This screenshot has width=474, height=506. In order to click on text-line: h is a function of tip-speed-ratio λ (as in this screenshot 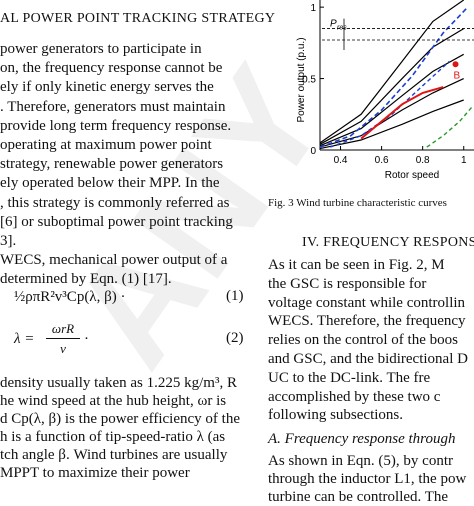, I will do `click(113, 437)`.